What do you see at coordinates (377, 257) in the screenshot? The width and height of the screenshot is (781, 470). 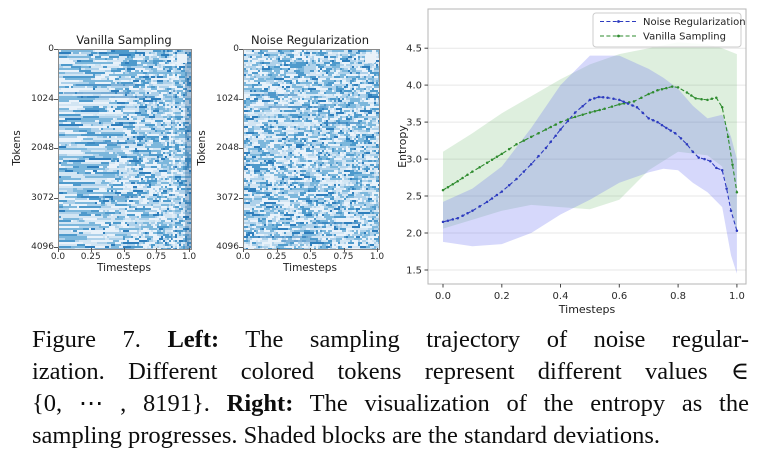 I see `heatmap-xtick: 1.0` at bounding box center [377, 257].